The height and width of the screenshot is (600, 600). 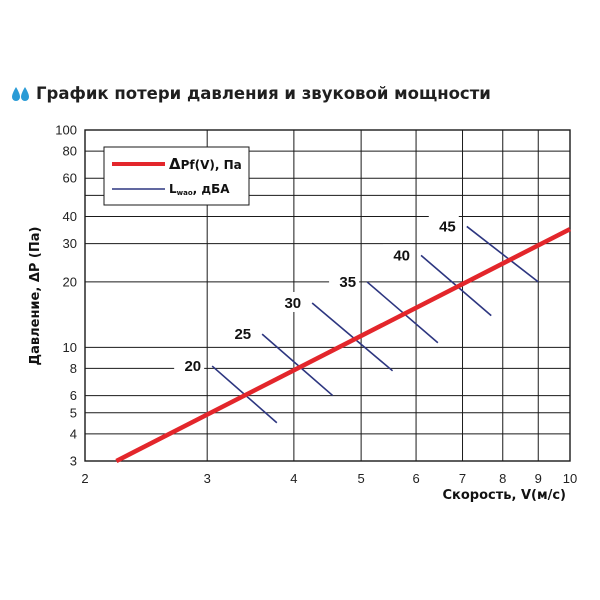 I want to click on sound-level-label: 25, so click(x=242, y=334).